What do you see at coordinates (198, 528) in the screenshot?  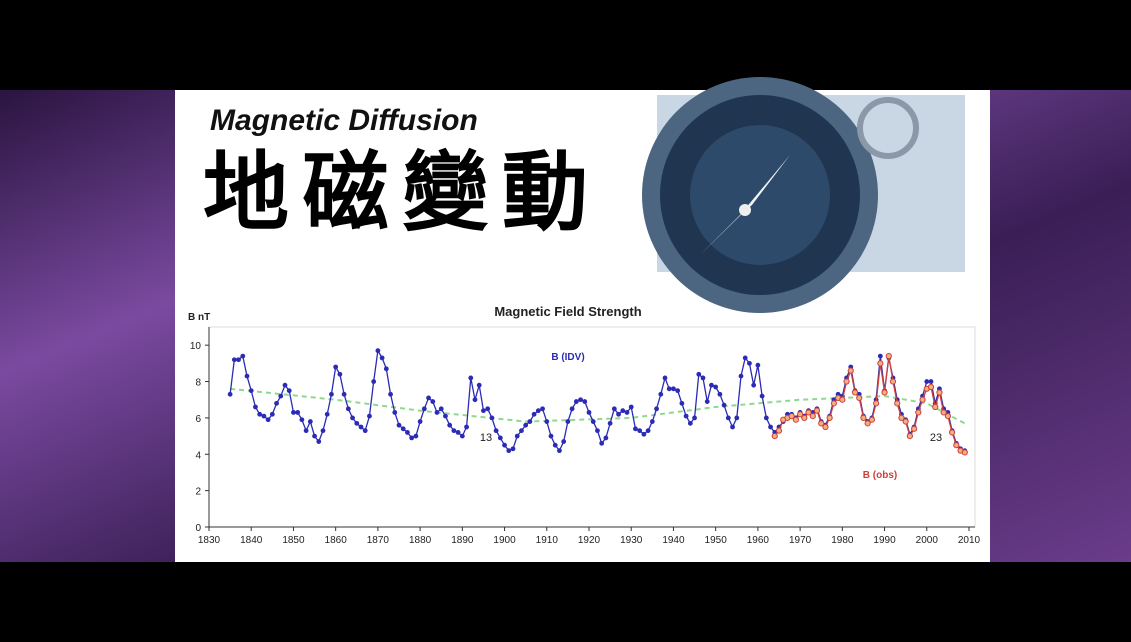 I see `y-tick-label: 0` at bounding box center [198, 528].